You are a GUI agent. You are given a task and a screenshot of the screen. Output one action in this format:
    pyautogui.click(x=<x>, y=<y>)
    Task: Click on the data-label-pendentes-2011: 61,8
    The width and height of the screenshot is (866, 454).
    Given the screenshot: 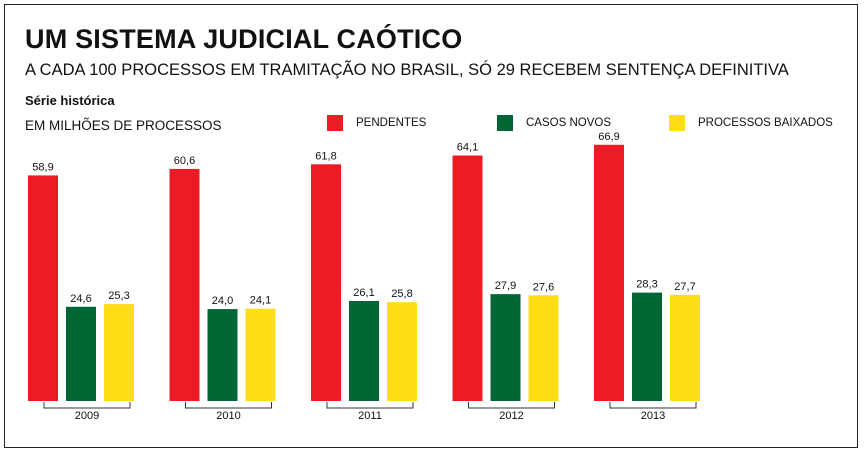 What is the action you would take?
    pyautogui.click(x=325, y=156)
    